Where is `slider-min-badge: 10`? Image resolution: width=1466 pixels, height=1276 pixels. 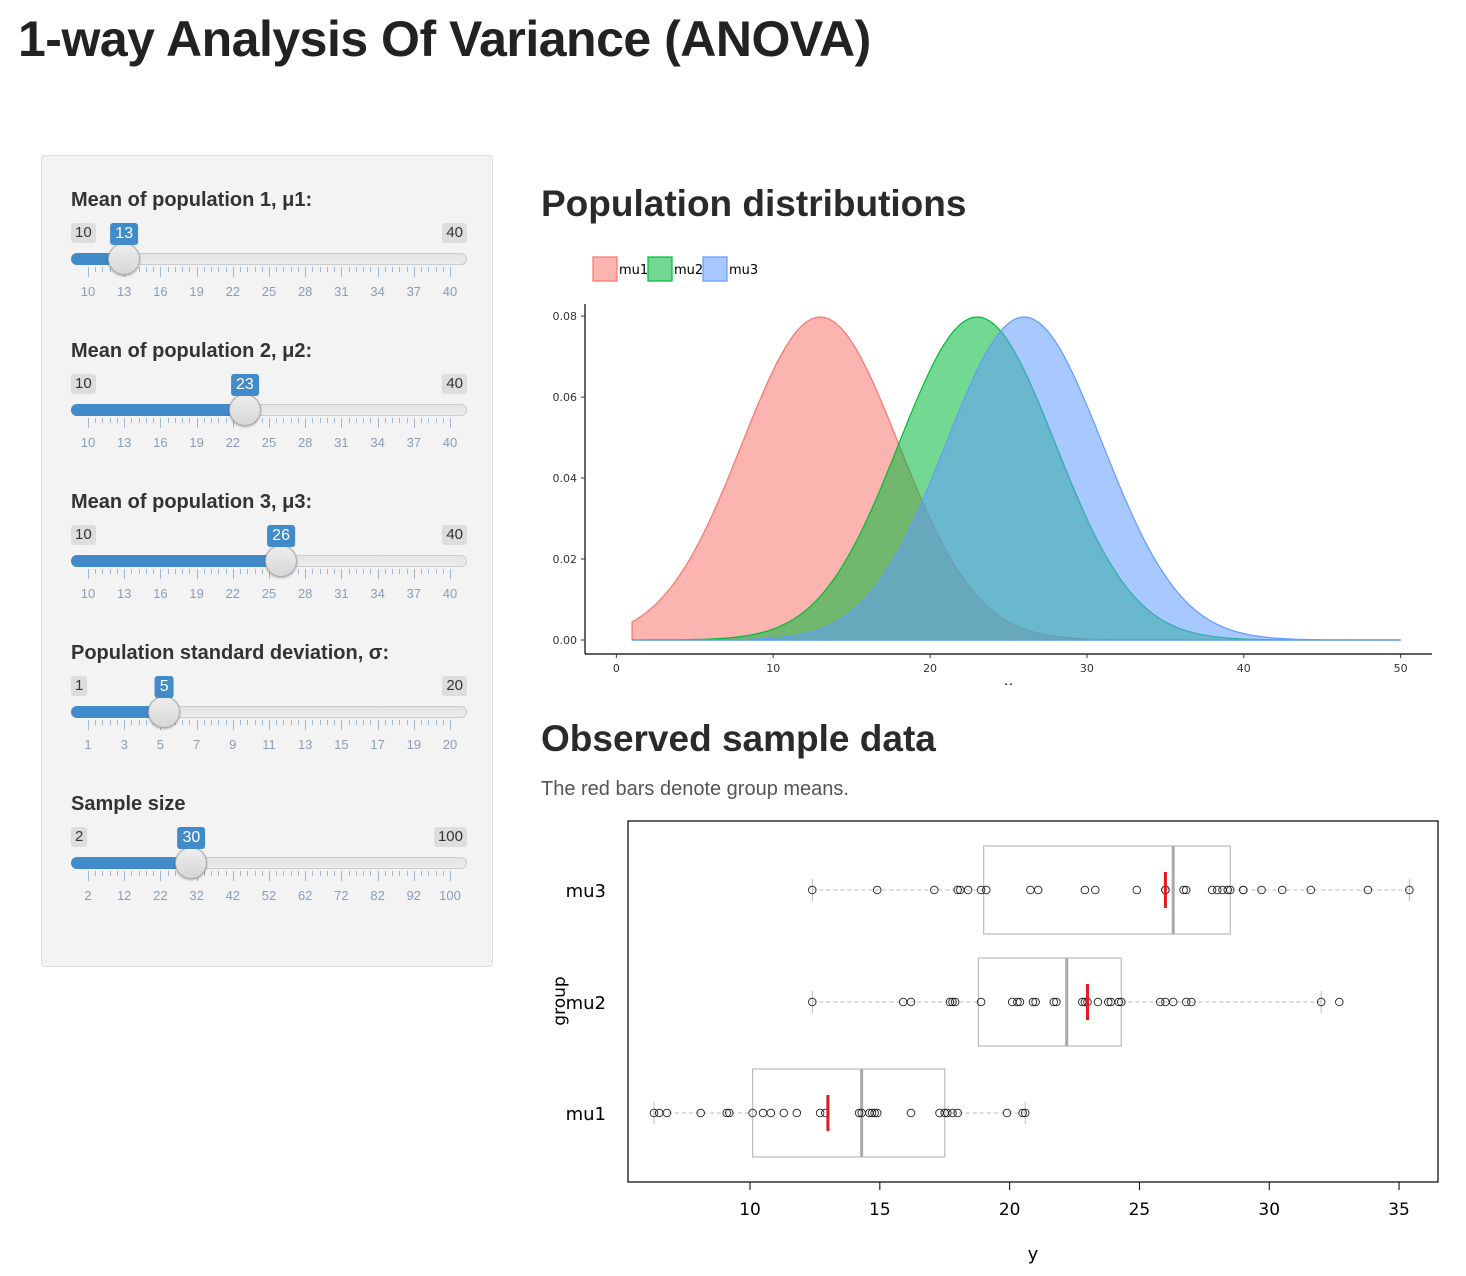
slider-min-badge: 10 is located at coordinates (83, 233).